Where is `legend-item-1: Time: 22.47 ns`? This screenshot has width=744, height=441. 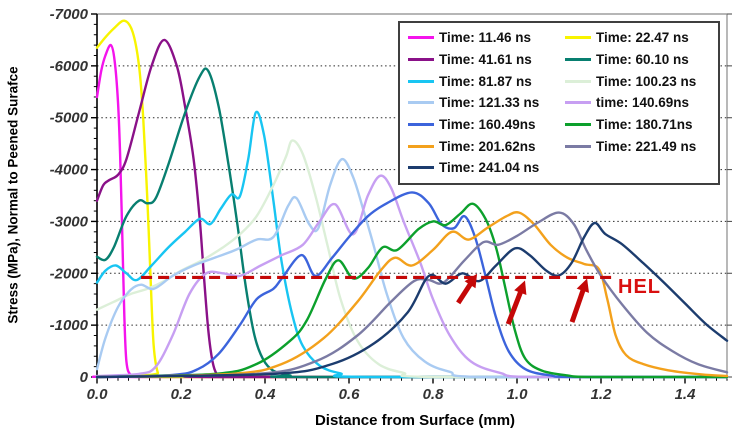
legend-item-1: Time: 22.47 ns is located at coordinates (640, 37).